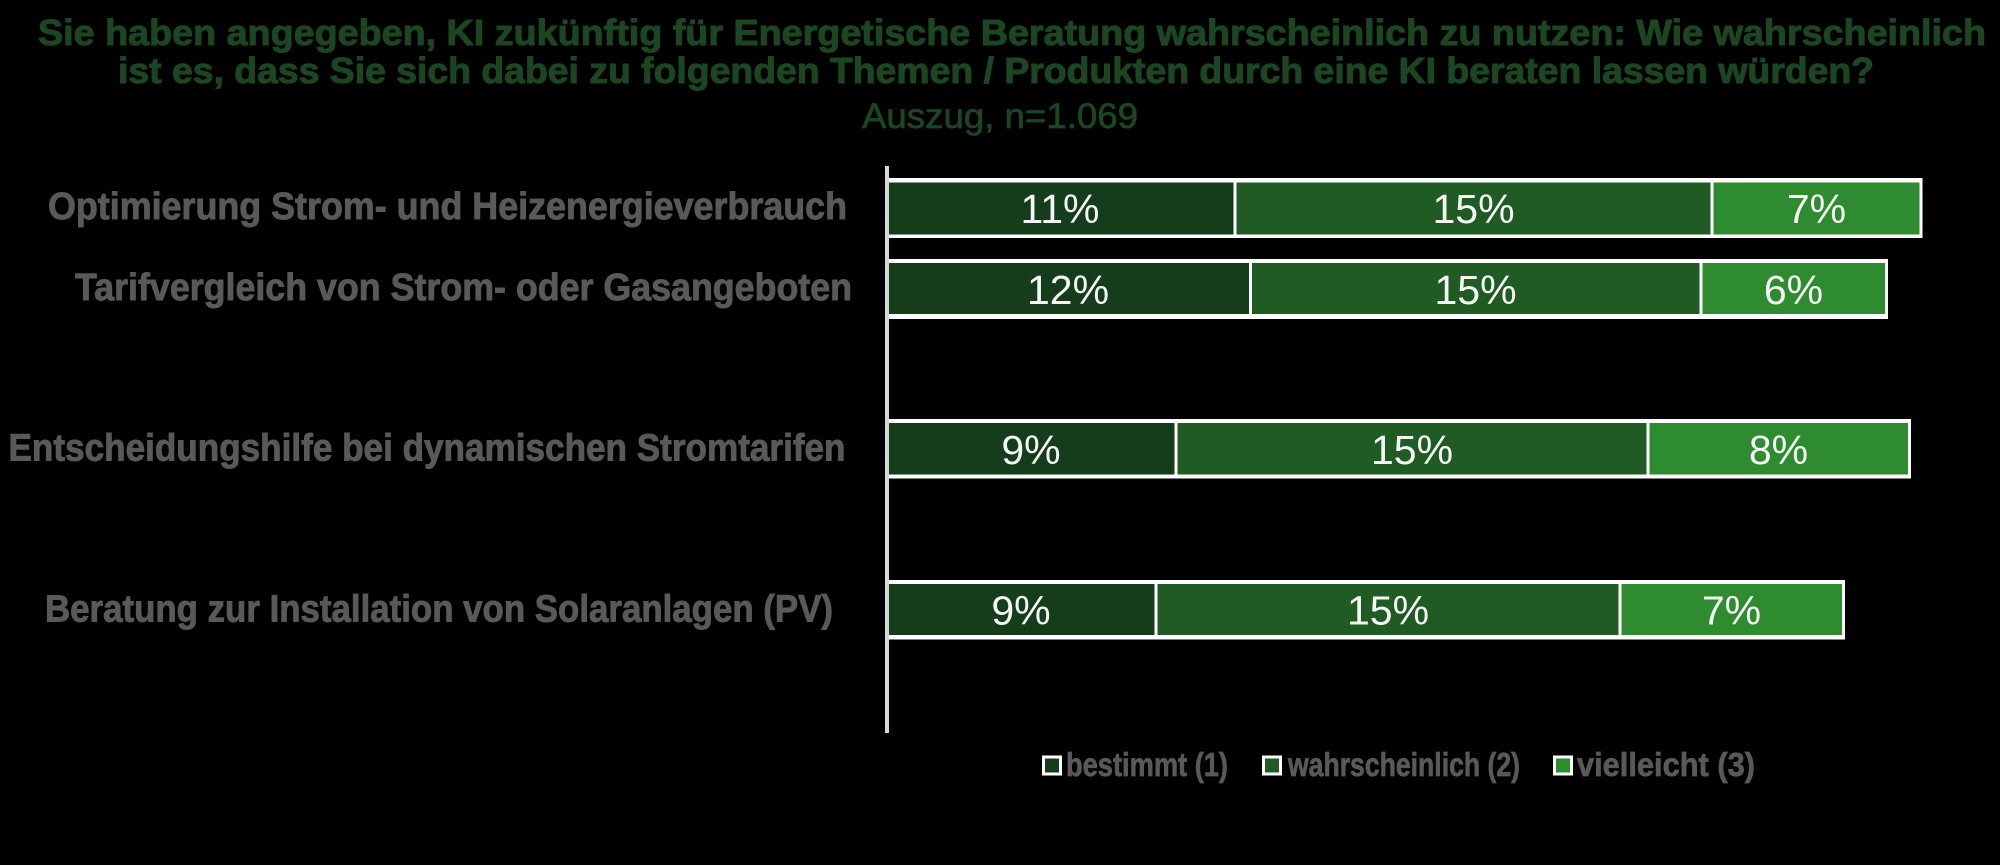 The height and width of the screenshot is (865, 2000). What do you see at coordinates (1068, 290) in the screenshot?
I see `svg-text: 12%` at bounding box center [1068, 290].